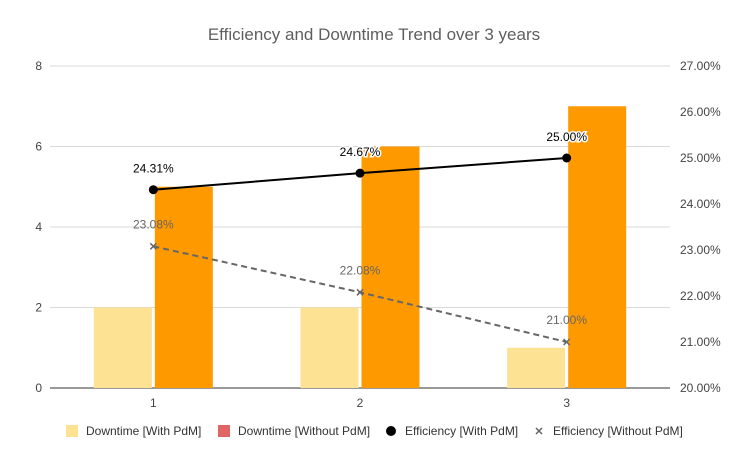  Describe the element at coordinates (143, 431) in the screenshot. I see `legend-label: Downtime [With PdM]` at that location.